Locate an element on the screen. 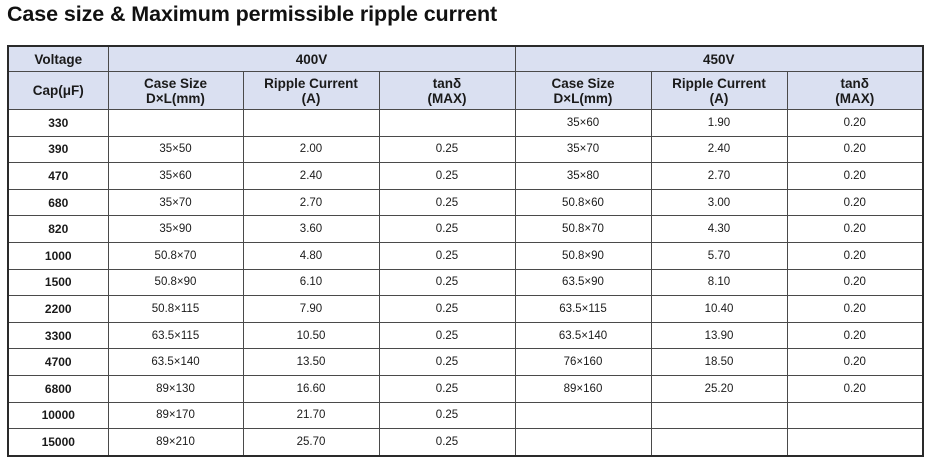 Image resolution: width=929 pixels, height=460 pixels. ripple-current-cell-450v: 18.50 is located at coordinates (719, 362).